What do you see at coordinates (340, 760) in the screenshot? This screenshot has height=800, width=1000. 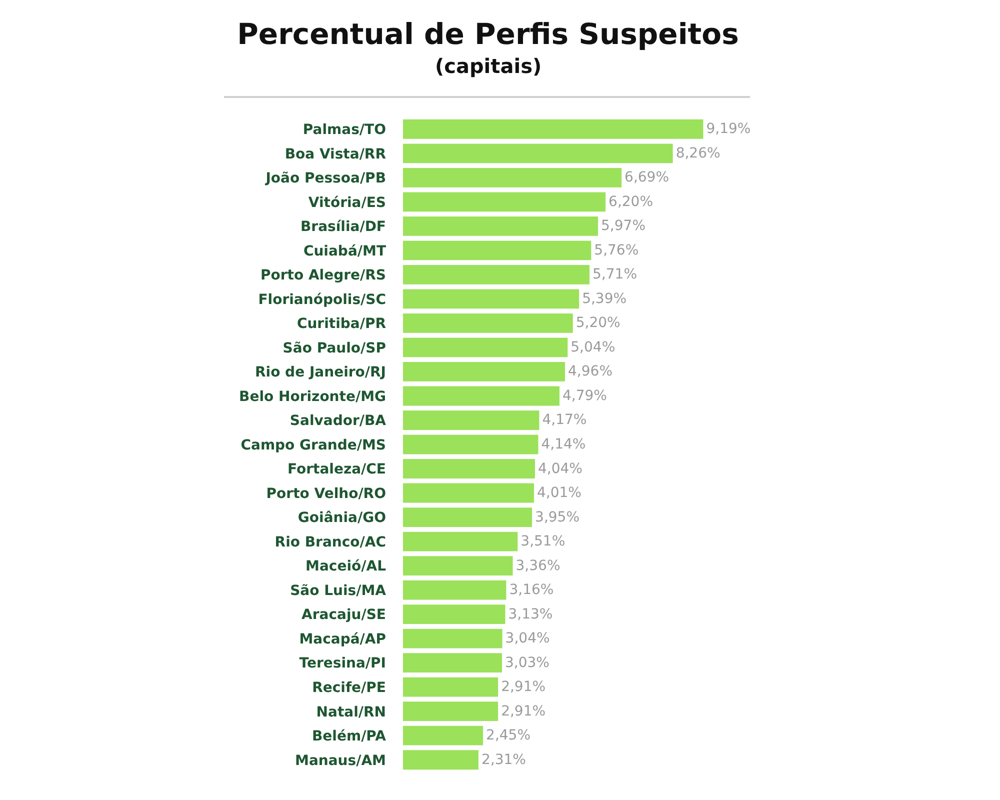 I see `y-tick-label: Manaus/AM` at bounding box center [340, 760].